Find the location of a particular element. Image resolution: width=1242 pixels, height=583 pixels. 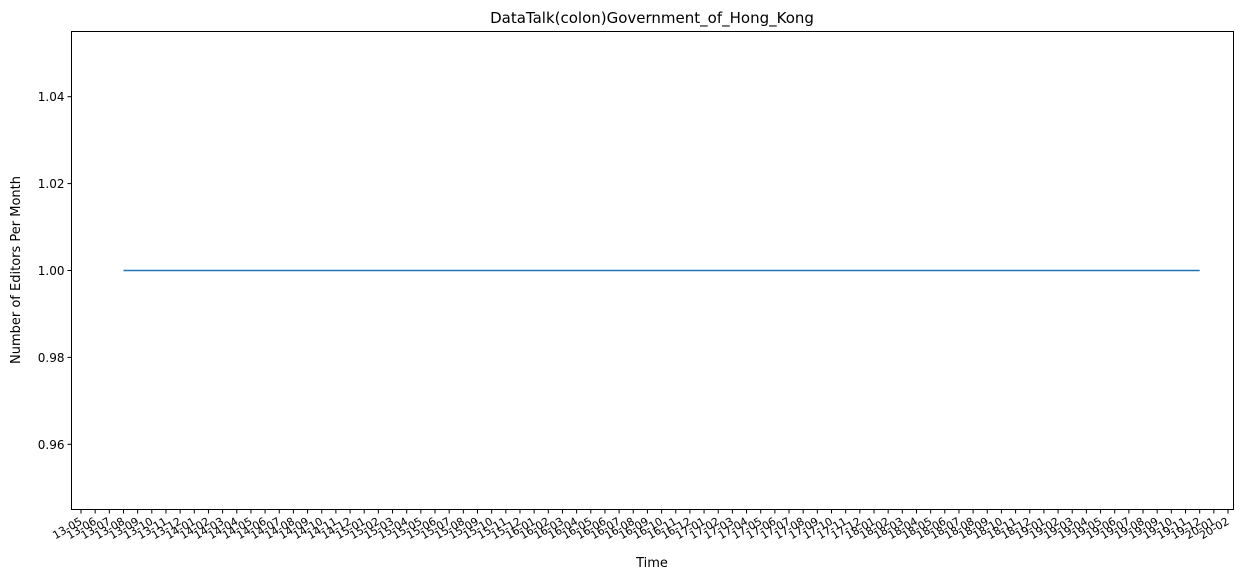

x-axis-label: Time is located at coordinates (651, 563).